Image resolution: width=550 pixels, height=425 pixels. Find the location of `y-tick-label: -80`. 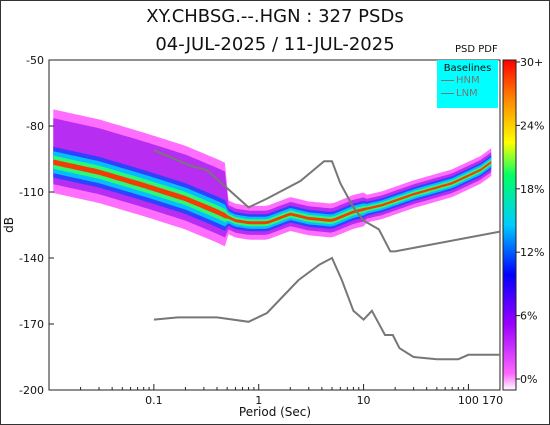

y-tick-label: -80 is located at coordinates (35, 126).